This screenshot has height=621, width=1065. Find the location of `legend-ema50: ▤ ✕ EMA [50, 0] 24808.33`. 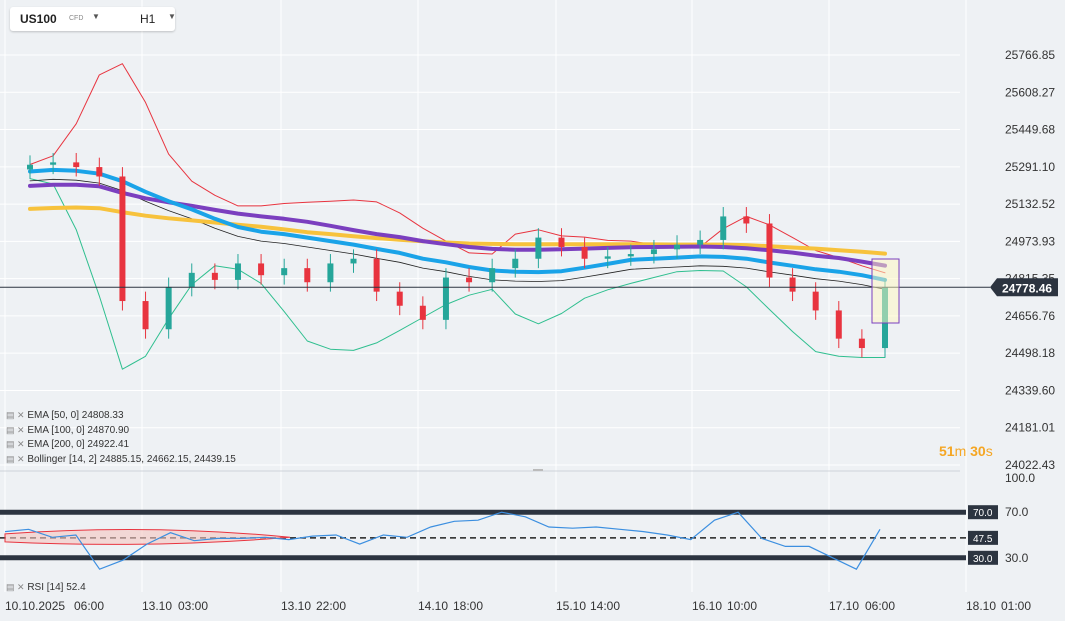

legend-ema50: ▤ ✕ EMA [50, 0] 24808.33 is located at coordinates (65, 415).